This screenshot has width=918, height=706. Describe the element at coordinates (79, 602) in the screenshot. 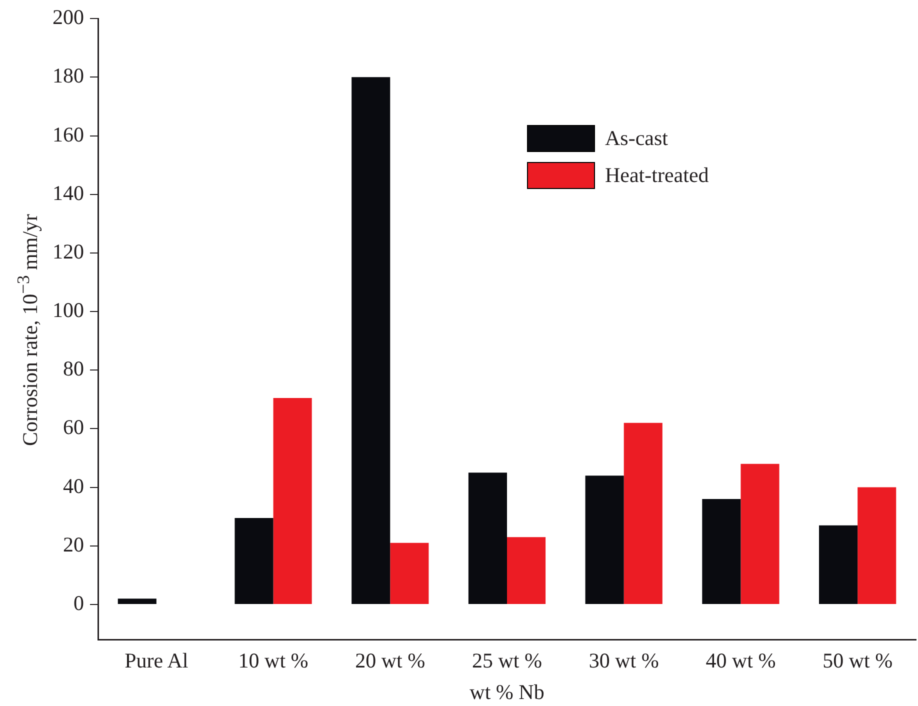

I see `y-tick-label: 0` at that location.